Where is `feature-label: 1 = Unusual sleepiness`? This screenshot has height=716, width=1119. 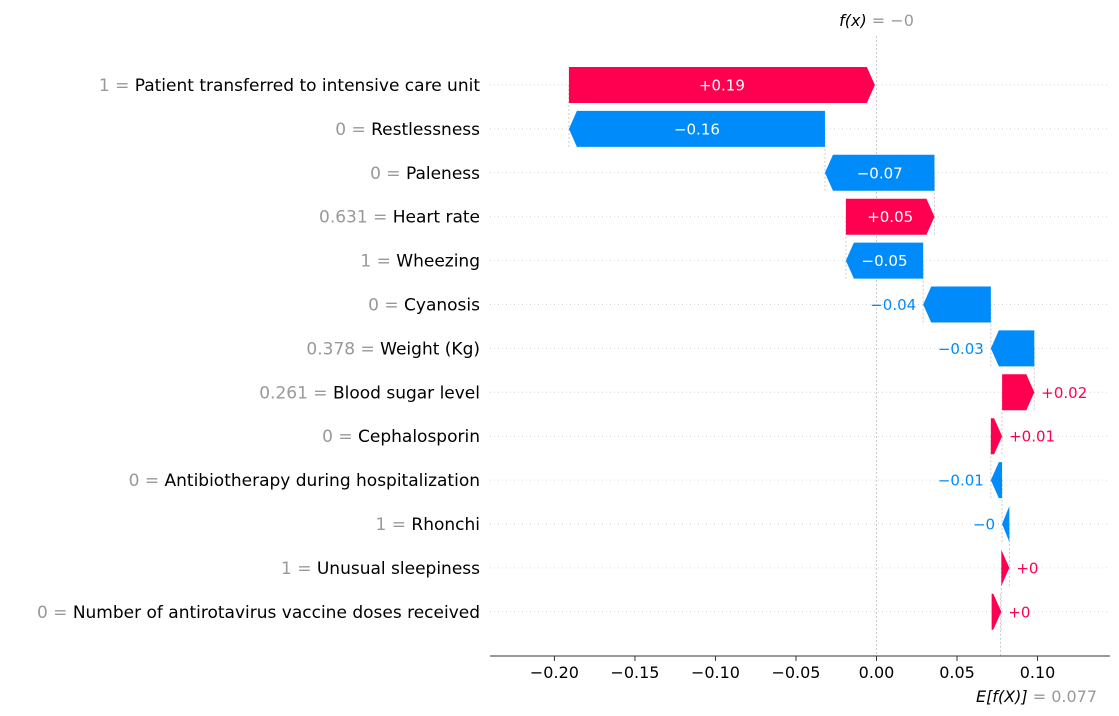 feature-label: 1 = Unusual sleepiness is located at coordinates (380, 569).